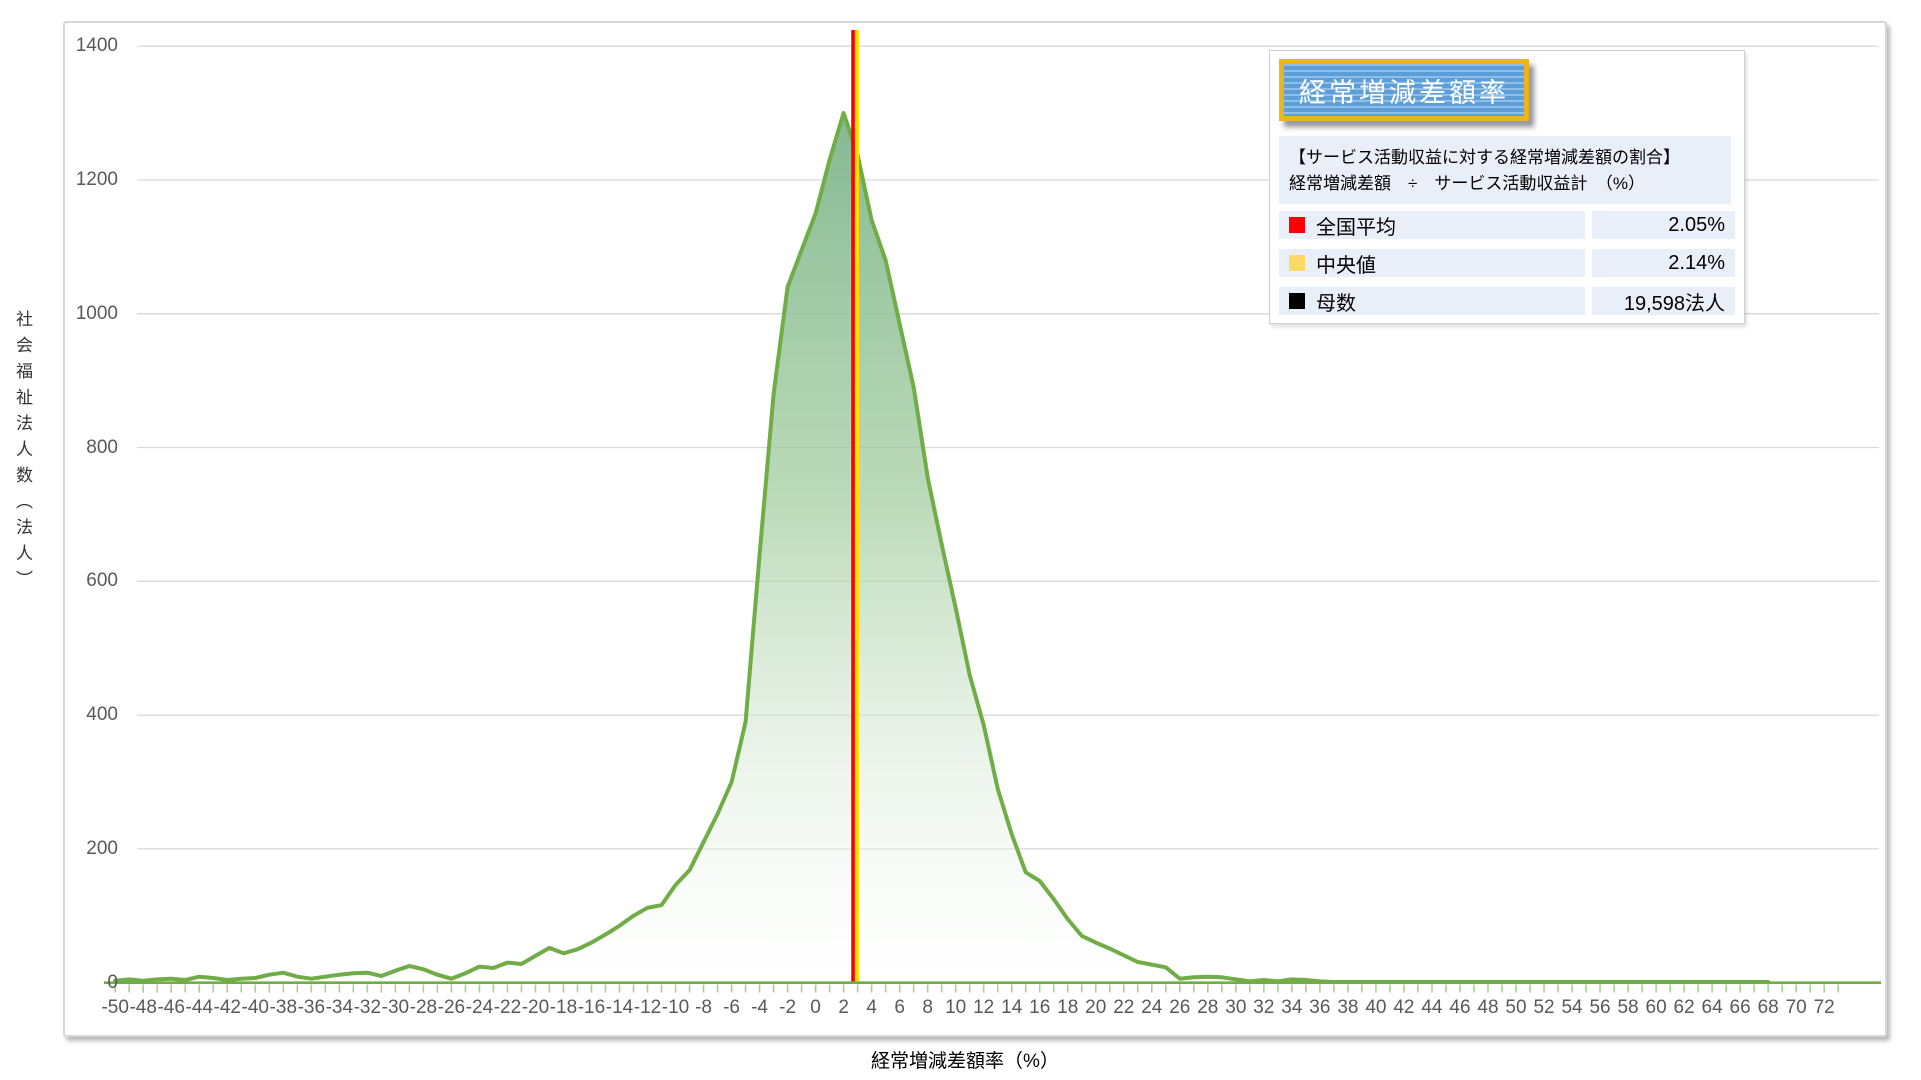 The width and height of the screenshot is (1921, 1080). I want to click on x-tick-label: -22, so click(507, 1007).